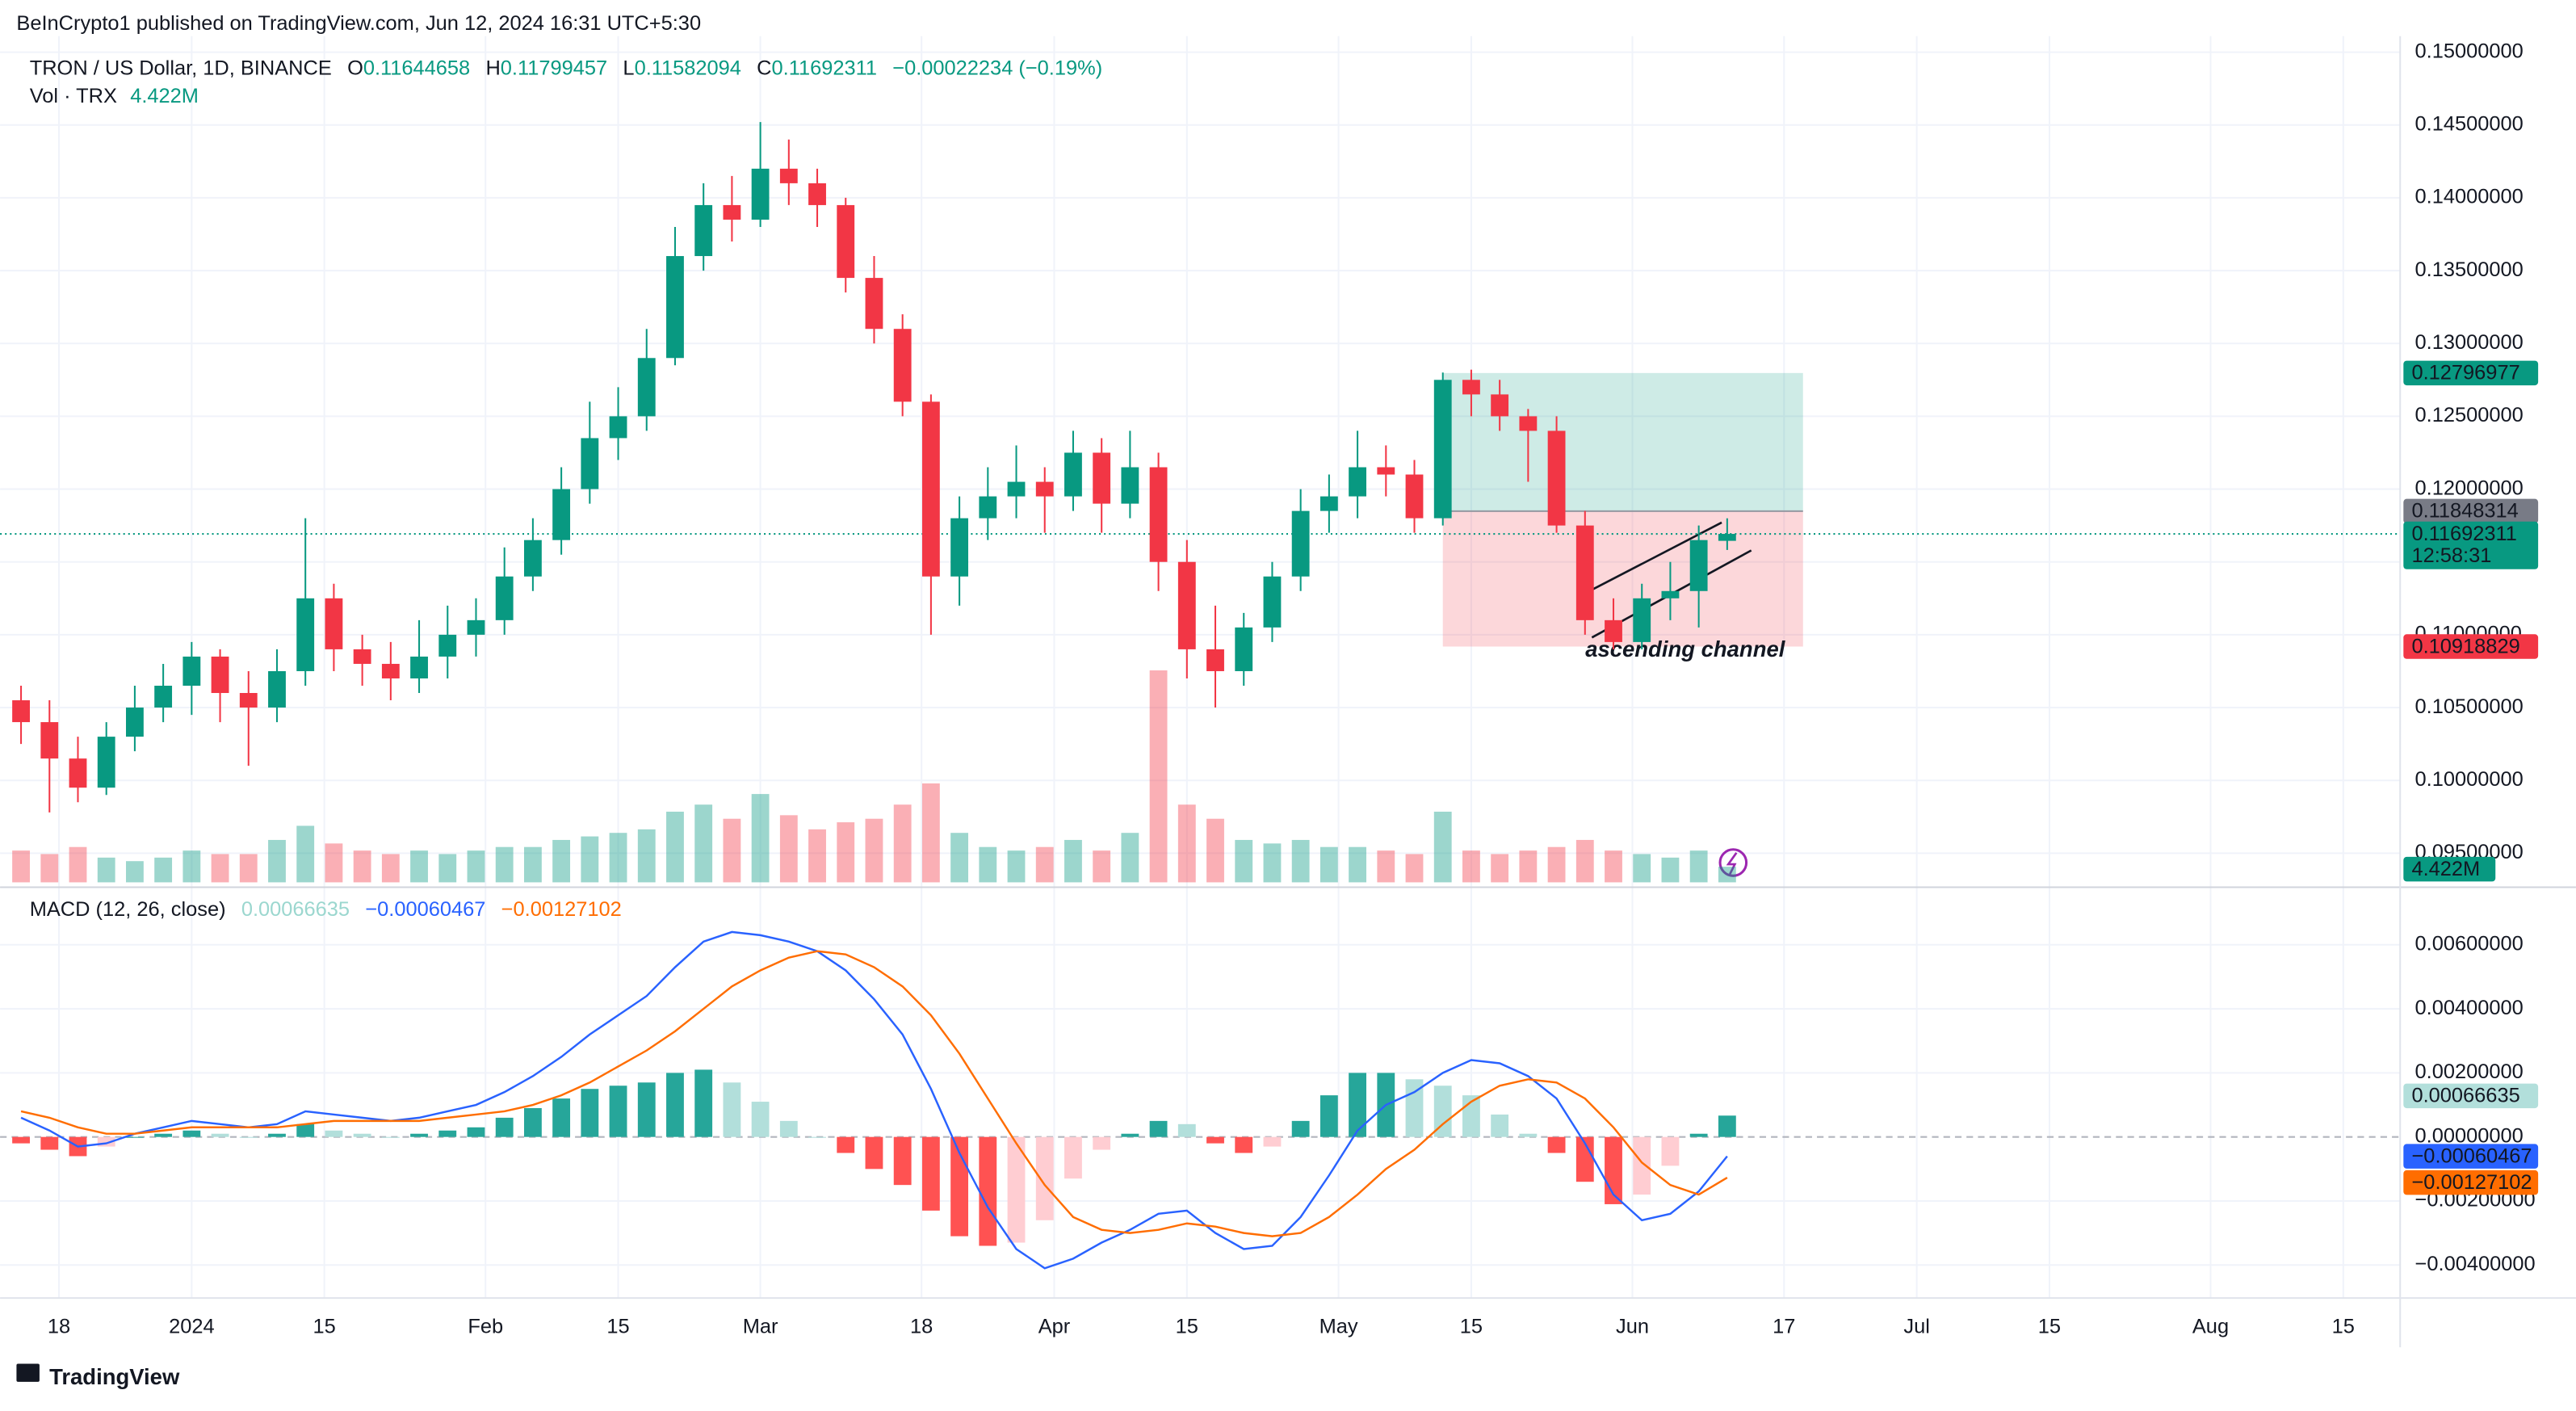 The height and width of the screenshot is (1411, 2576). Describe the element at coordinates (2469, 123) in the screenshot. I see `y-tick-label: 0.14500000` at that location.